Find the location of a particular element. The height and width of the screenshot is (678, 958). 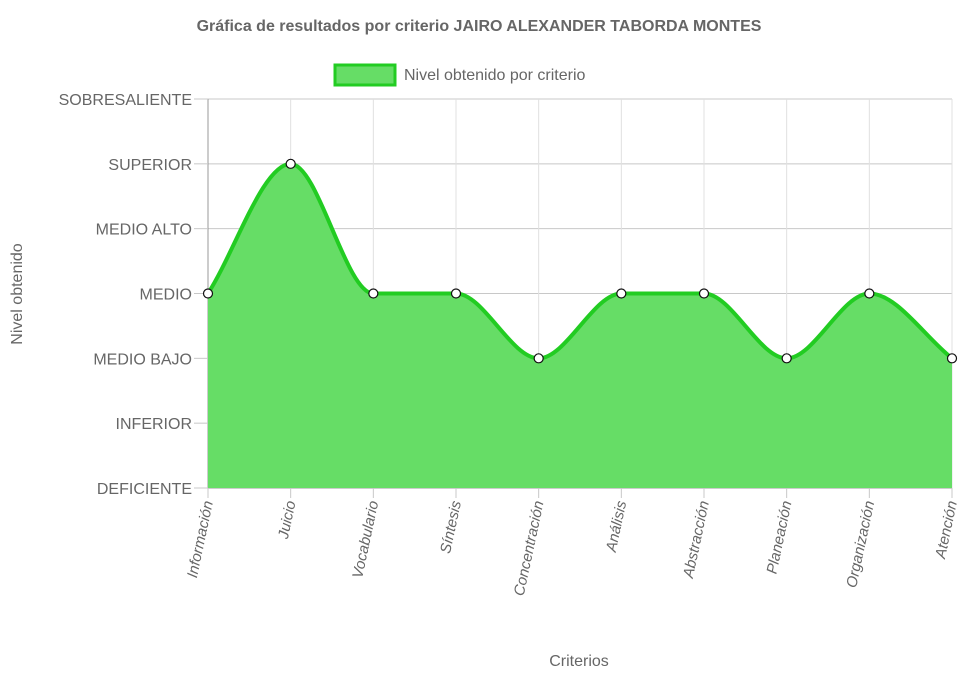

y-tick-label: SUPERIOR is located at coordinates (150, 165).